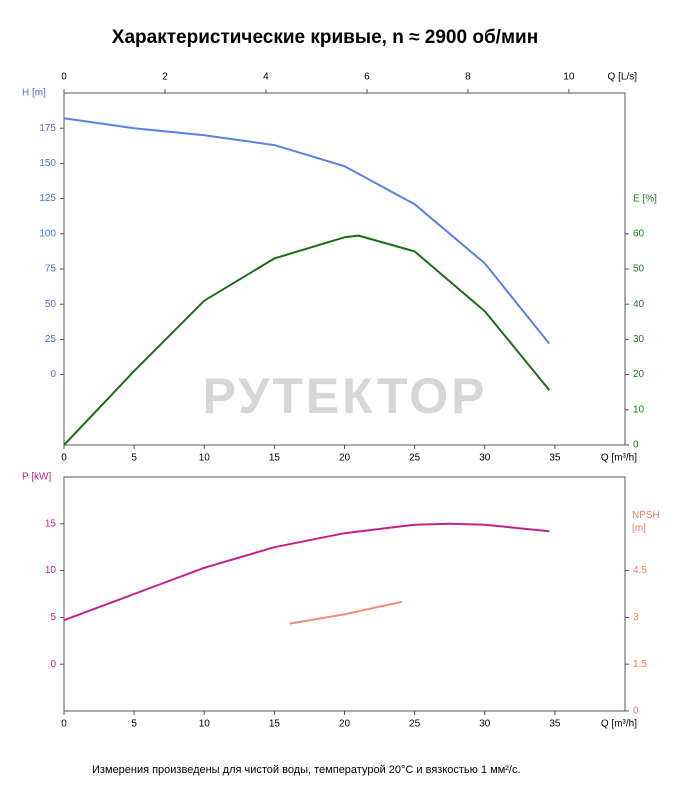  I want to click on y2-tick-label: 60, so click(639, 233).